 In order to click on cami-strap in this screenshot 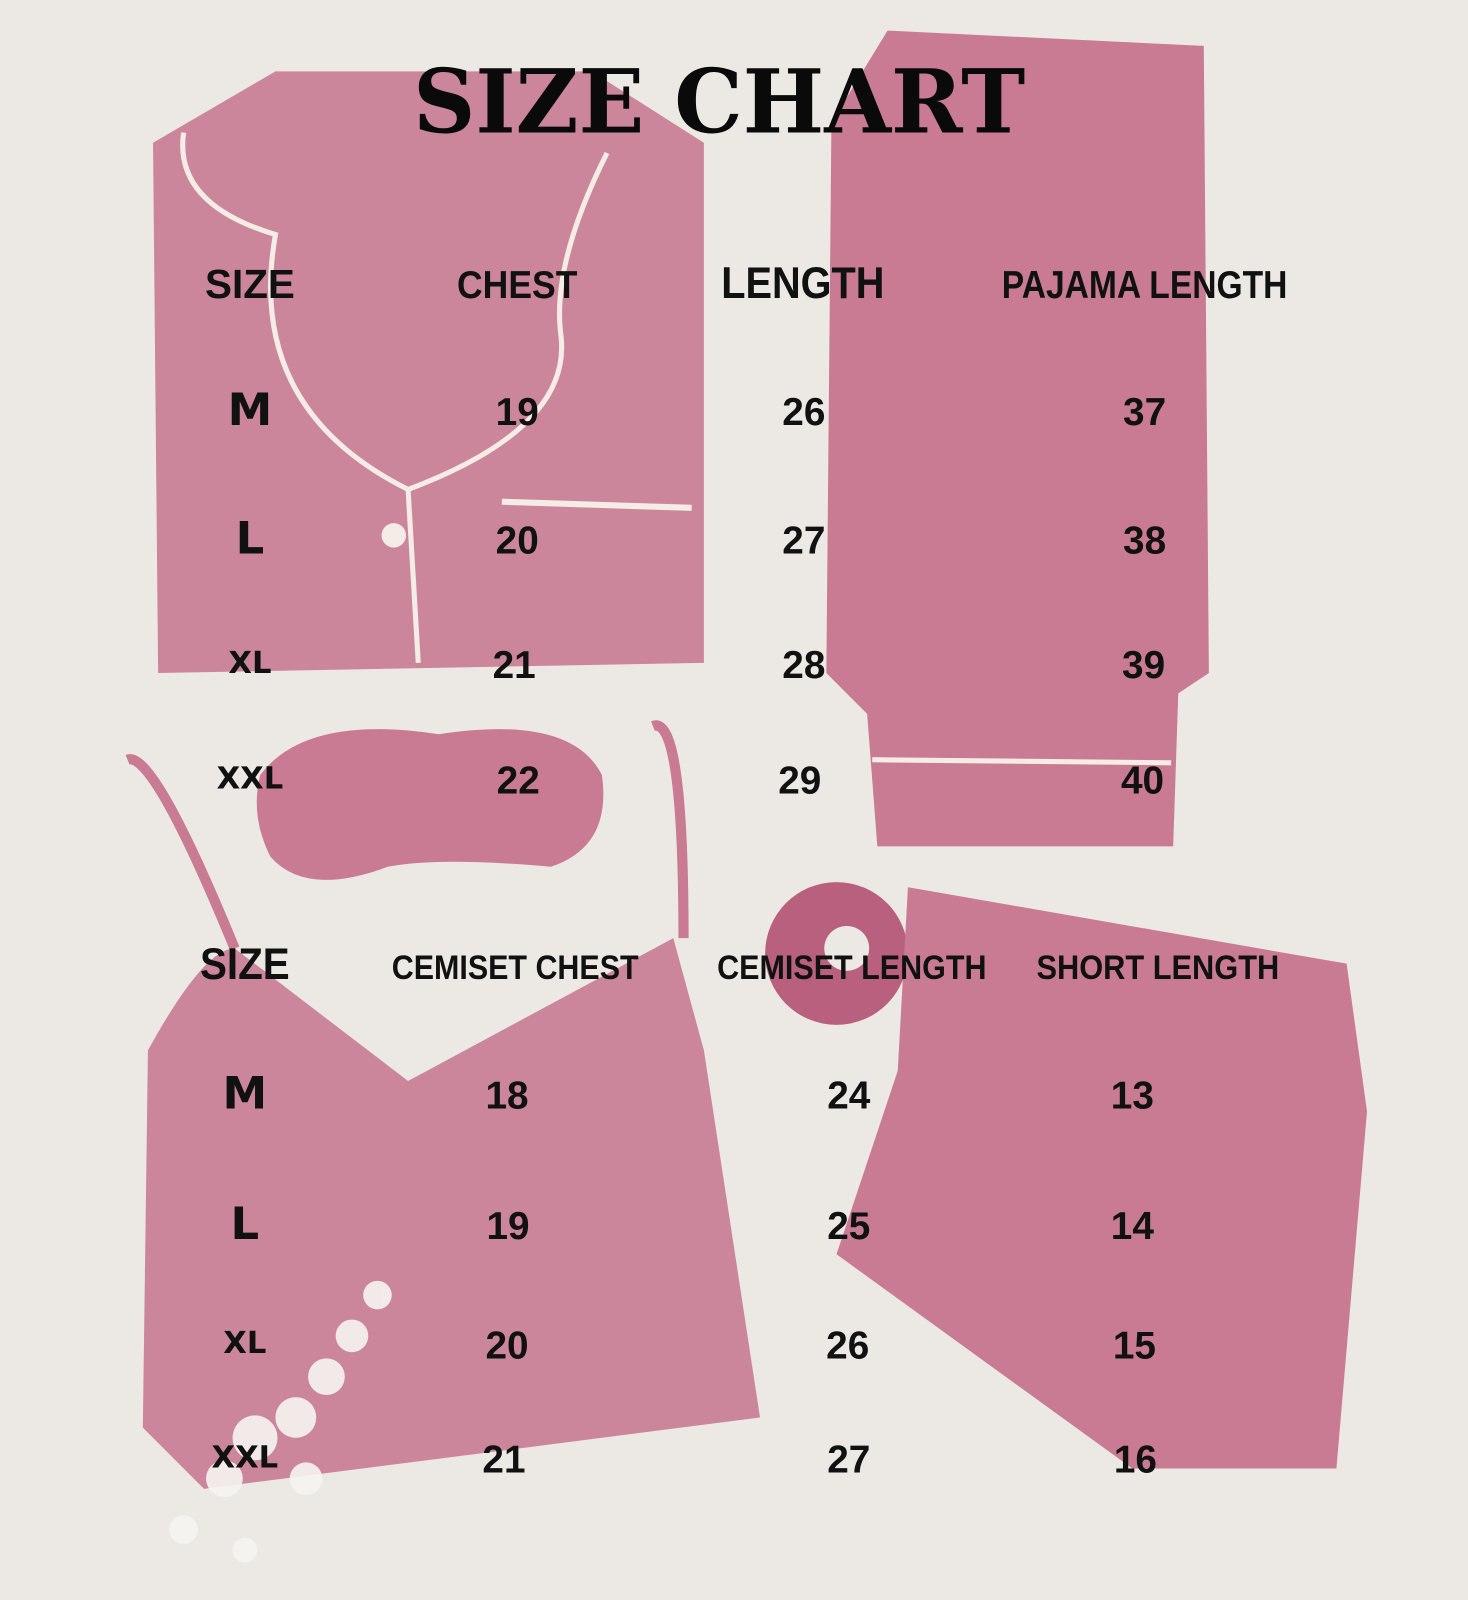, I will do `click(407, 835)`.